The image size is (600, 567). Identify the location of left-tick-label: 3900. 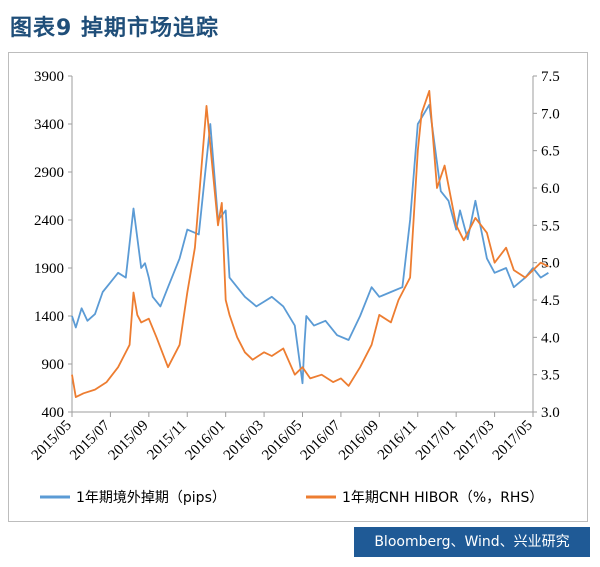
(49, 77).